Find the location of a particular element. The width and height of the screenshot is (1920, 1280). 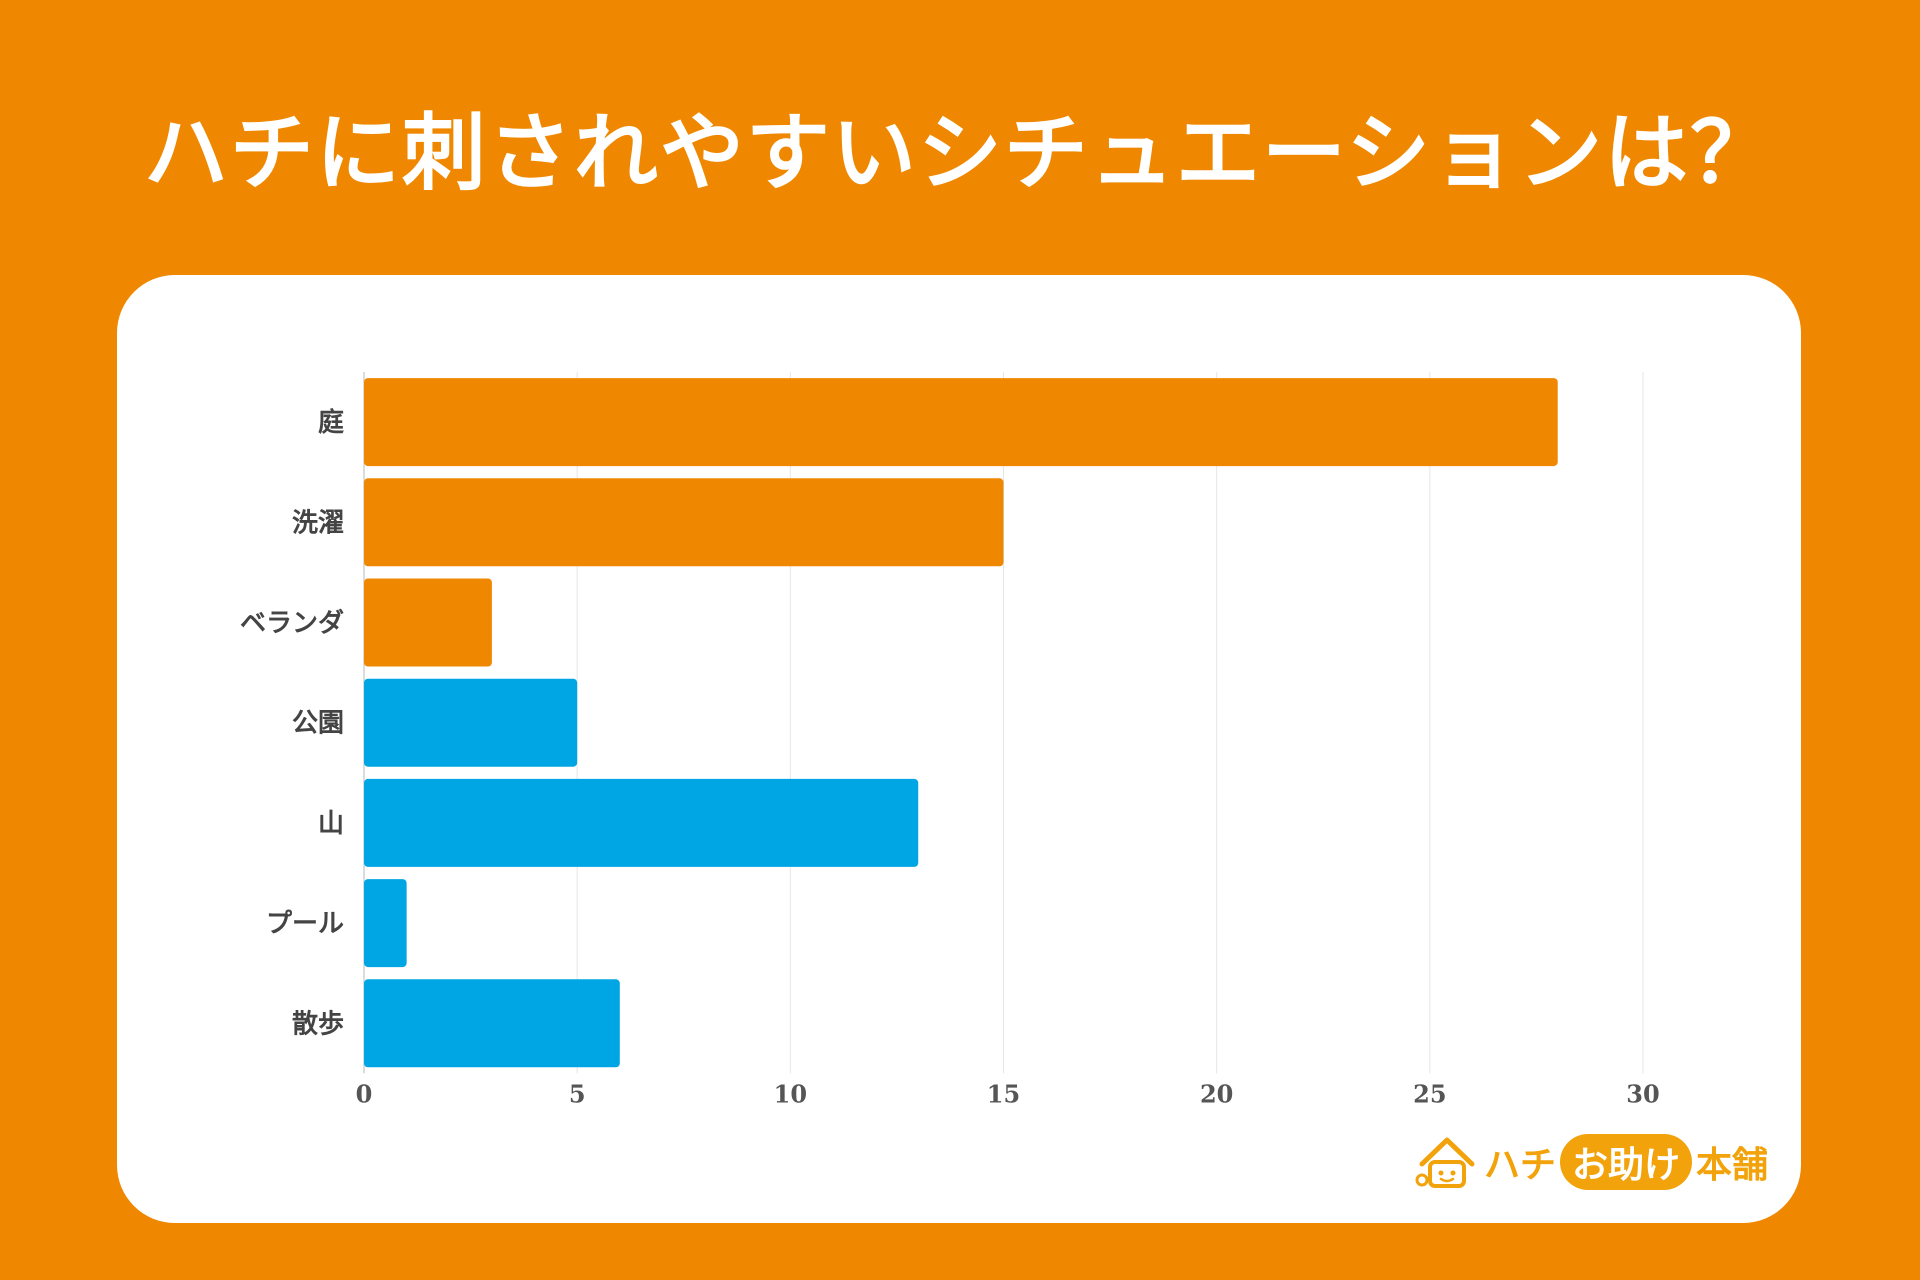

x-tick-label: 20 is located at coordinates (1216, 1093).